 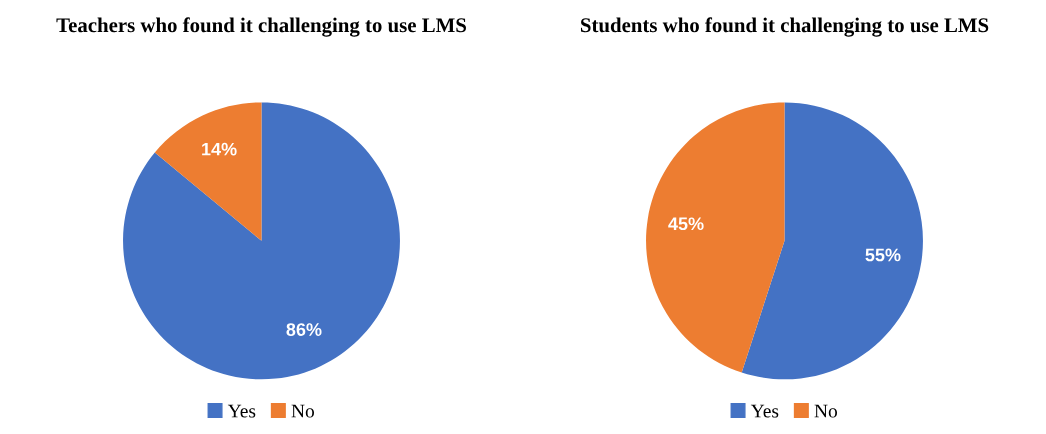 What do you see at coordinates (219, 149) in the screenshot?
I see `data-label: 14%` at bounding box center [219, 149].